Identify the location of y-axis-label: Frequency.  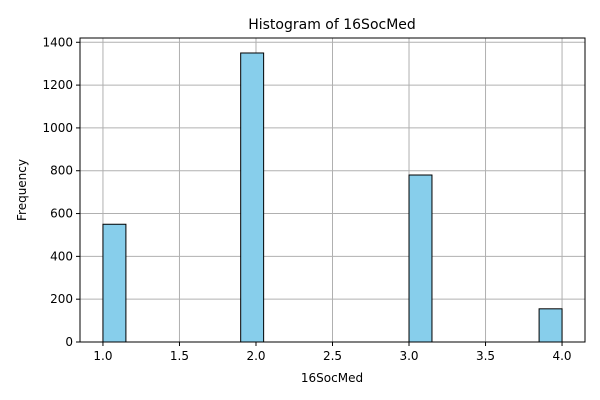
(22, 190).